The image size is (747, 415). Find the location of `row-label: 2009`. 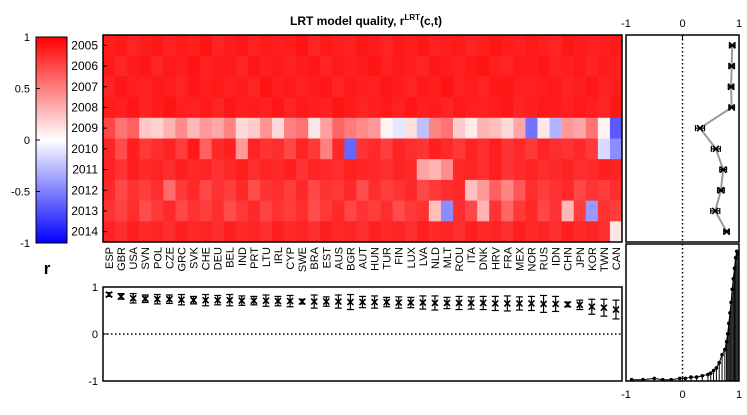

row-label: 2009 is located at coordinates (84, 128).